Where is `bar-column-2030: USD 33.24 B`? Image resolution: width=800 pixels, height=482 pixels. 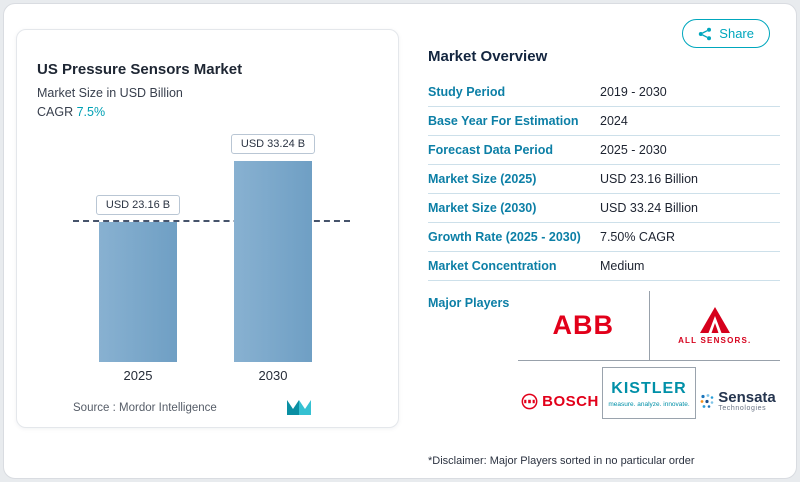 bar-column-2030: USD 33.24 B is located at coordinates (273, 241).